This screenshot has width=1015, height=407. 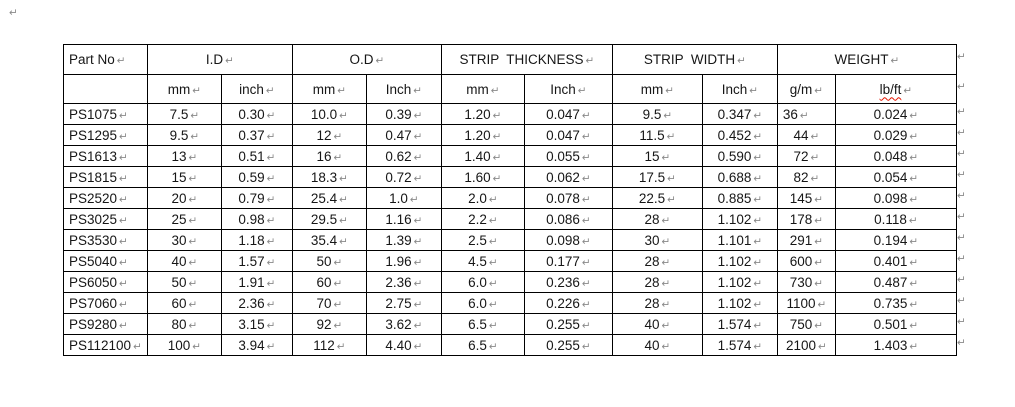 I want to click on cell-text: 44, so click(x=801, y=135).